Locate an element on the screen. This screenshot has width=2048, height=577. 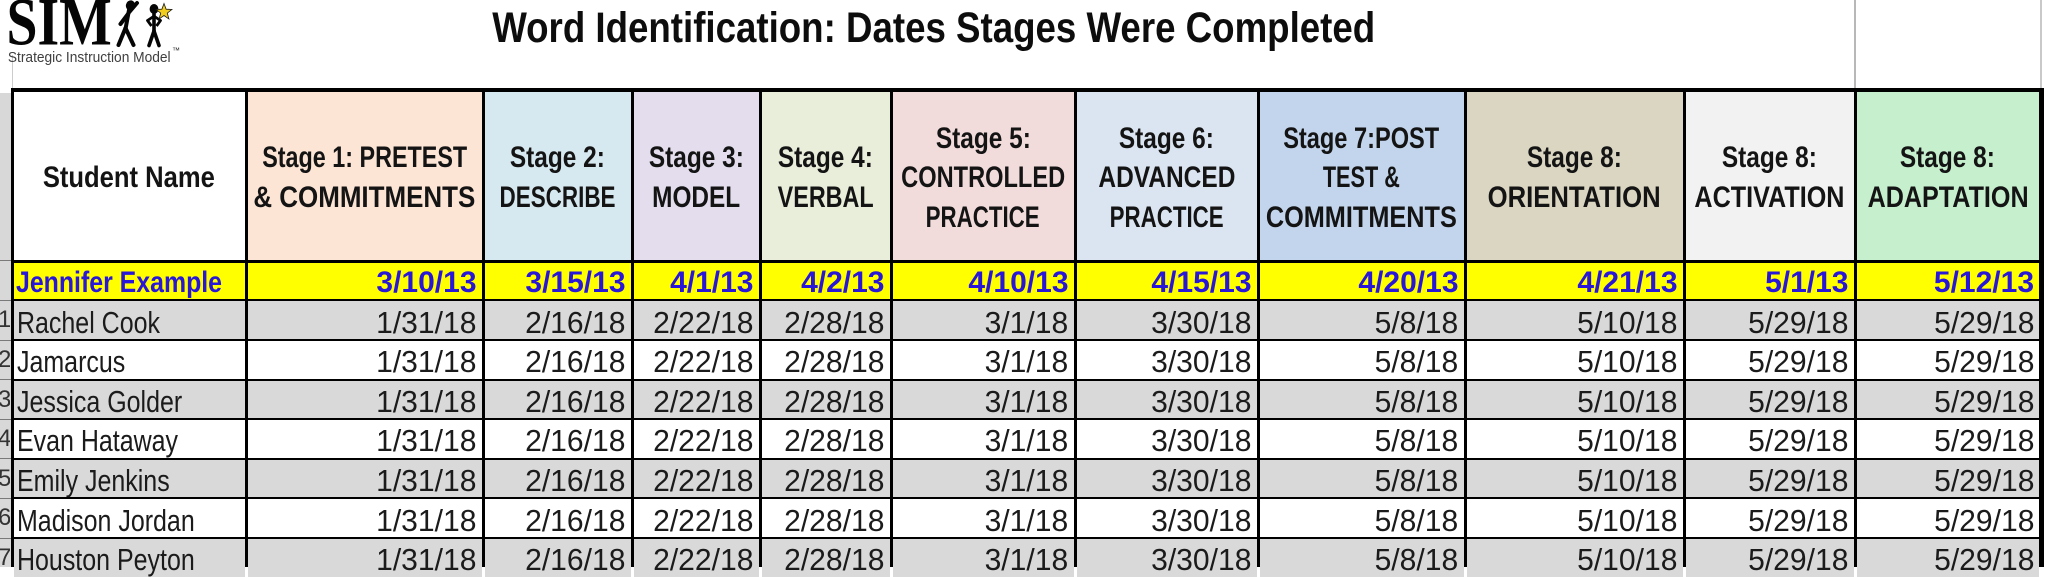
svg-text: Strategic Instruction Model is located at coordinates (89, 57).